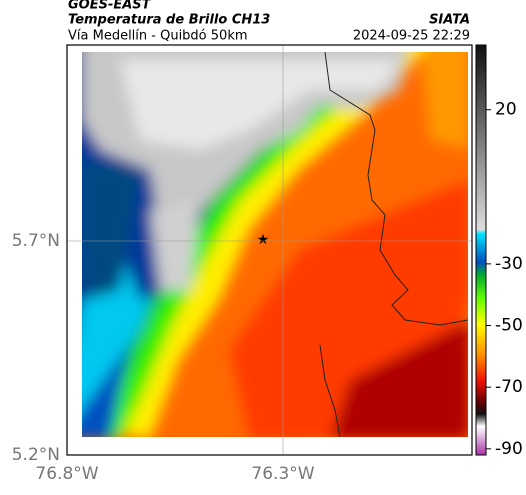  What do you see at coordinates (509, 326) in the screenshot?
I see `colorbar-tick-label: -50` at bounding box center [509, 326].